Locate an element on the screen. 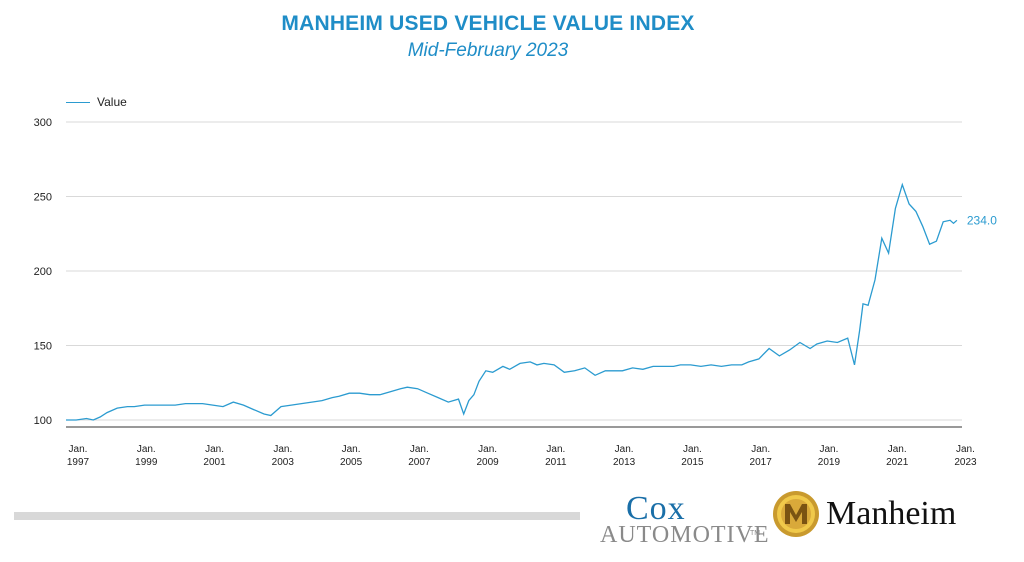  legend-label: Value is located at coordinates (112, 102).